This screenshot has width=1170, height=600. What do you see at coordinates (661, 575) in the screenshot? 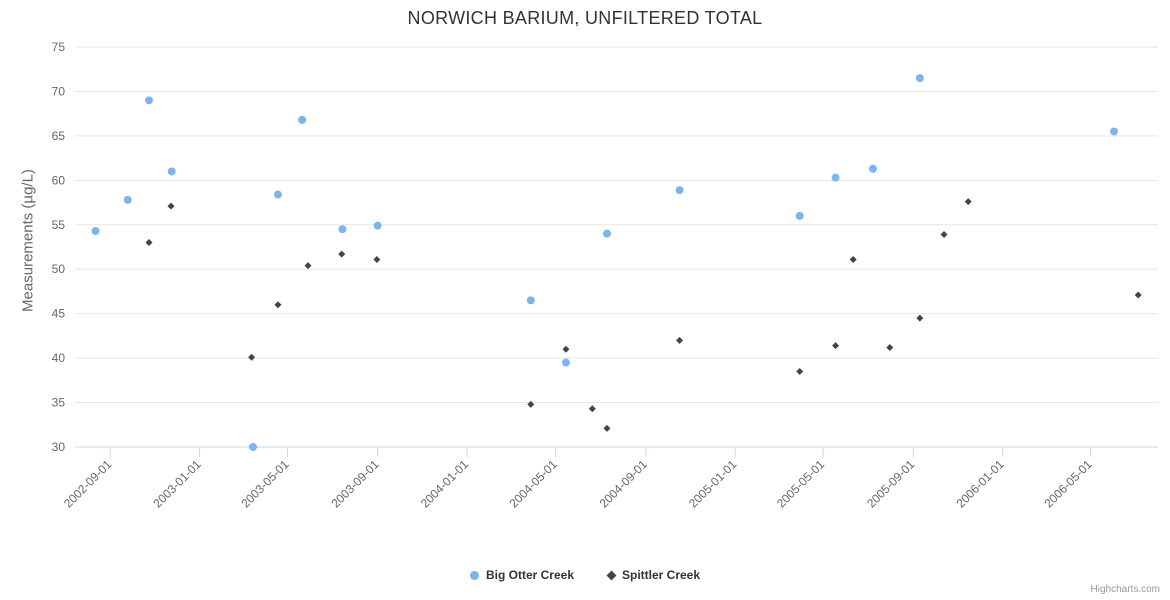
I see `legend-label: Spittler Creek` at bounding box center [661, 575].